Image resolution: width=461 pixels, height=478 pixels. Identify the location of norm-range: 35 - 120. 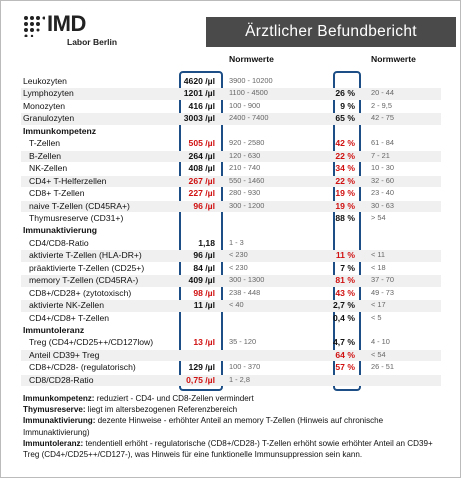
(243, 342).